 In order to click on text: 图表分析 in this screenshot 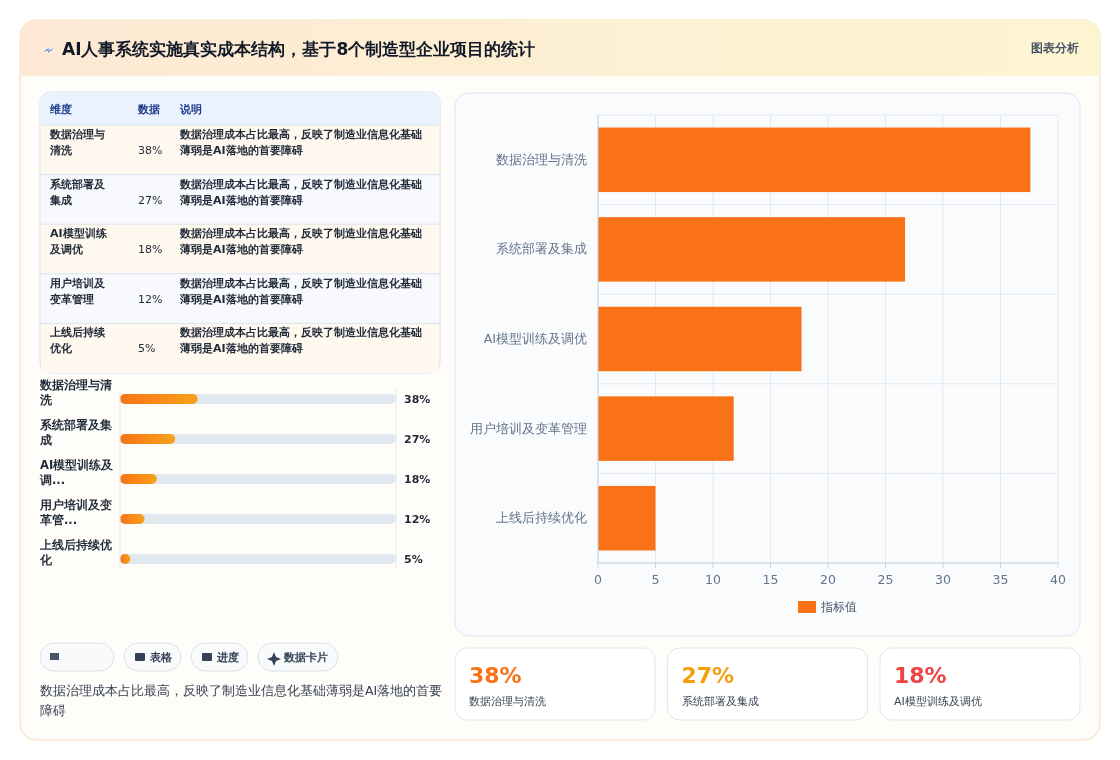, I will do `click(1055, 48)`.